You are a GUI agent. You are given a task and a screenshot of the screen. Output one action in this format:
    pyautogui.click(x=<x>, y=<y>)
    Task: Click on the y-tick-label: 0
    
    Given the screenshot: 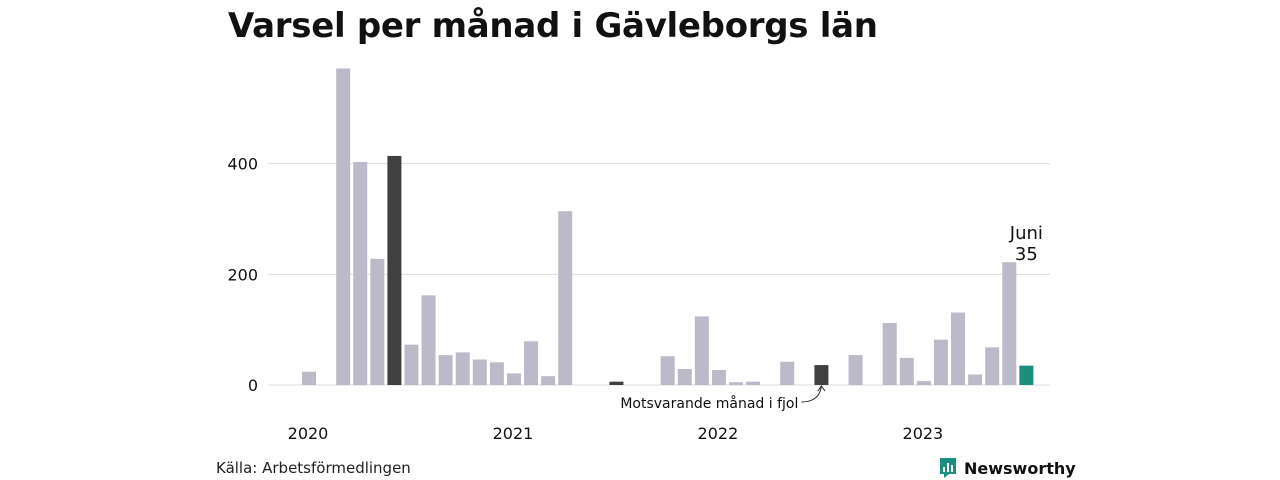 What is the action you would take?
    pyautogui.click(x=253, y=385)
    